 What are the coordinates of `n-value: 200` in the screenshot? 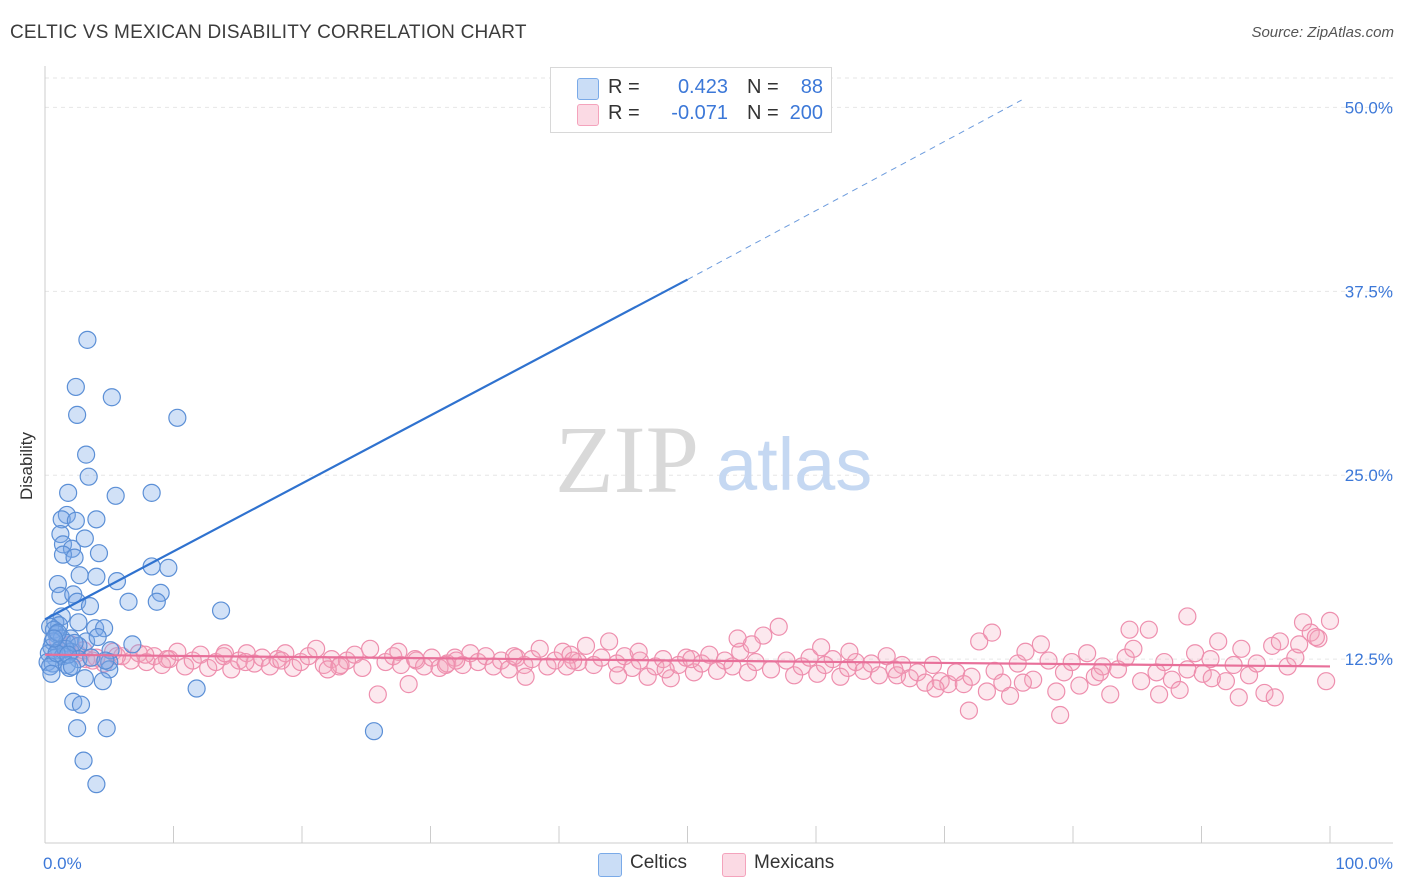 It's located at (806, 113).